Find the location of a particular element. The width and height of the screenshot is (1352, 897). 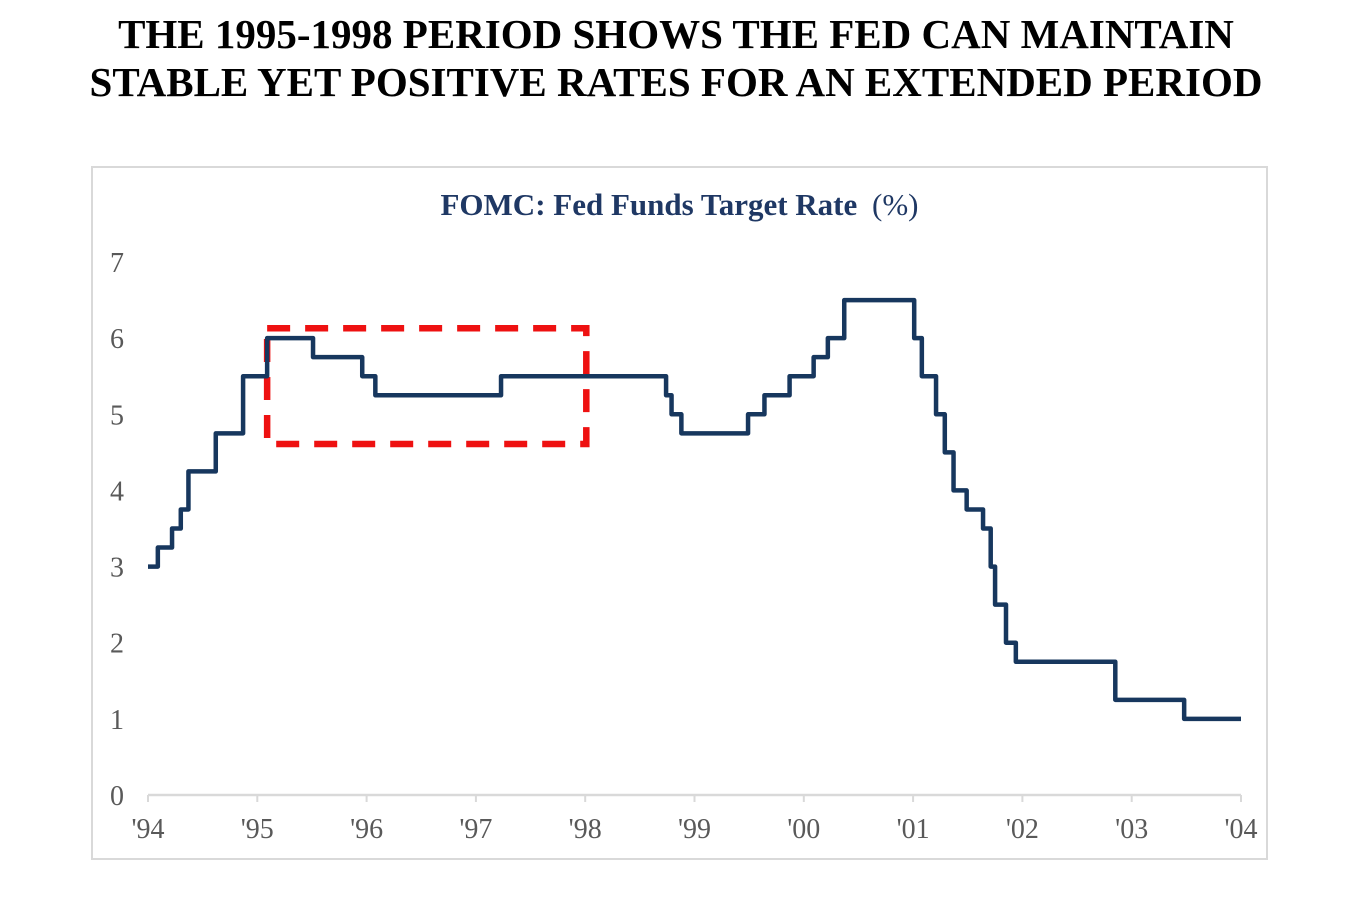

x-axis-tick-label: '03 is located at coordinates (1131, 829).